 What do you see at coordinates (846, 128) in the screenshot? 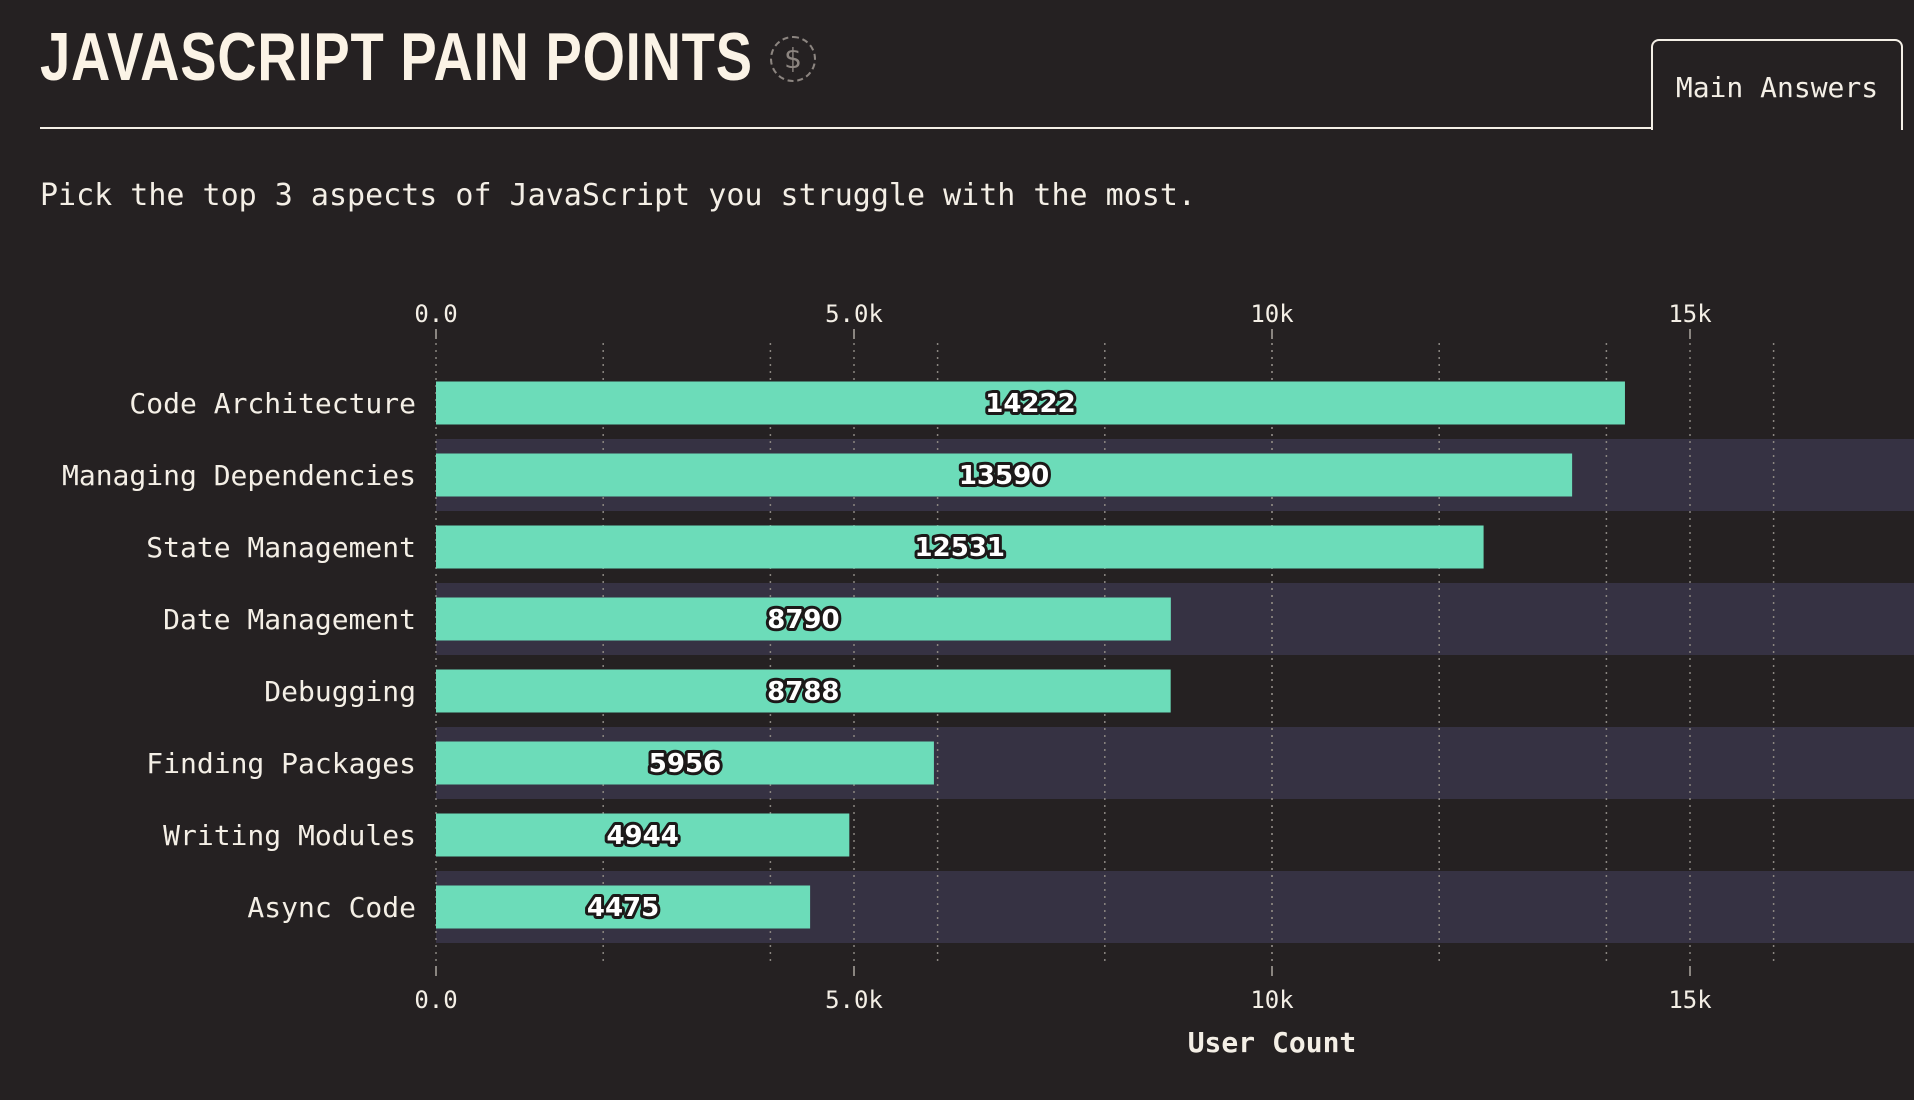
I see `header-divider` at bounding box center [846, 128].